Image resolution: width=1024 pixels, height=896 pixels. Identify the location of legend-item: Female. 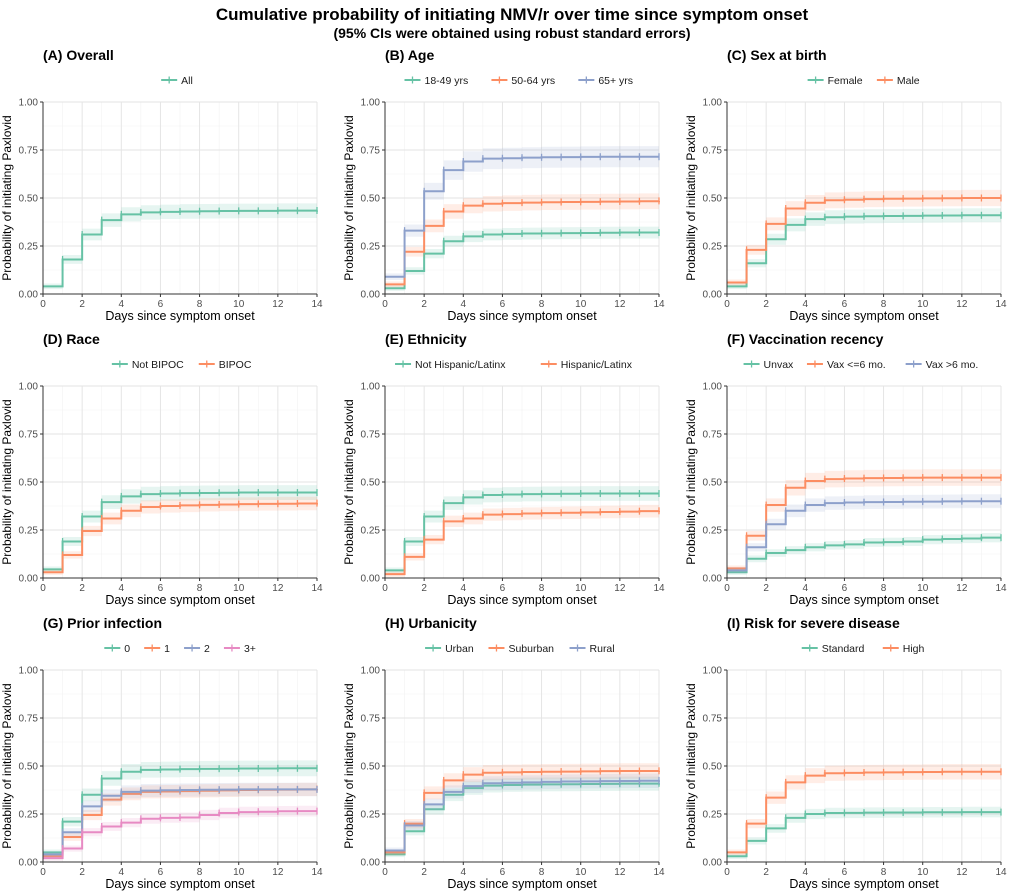
(835, 81).